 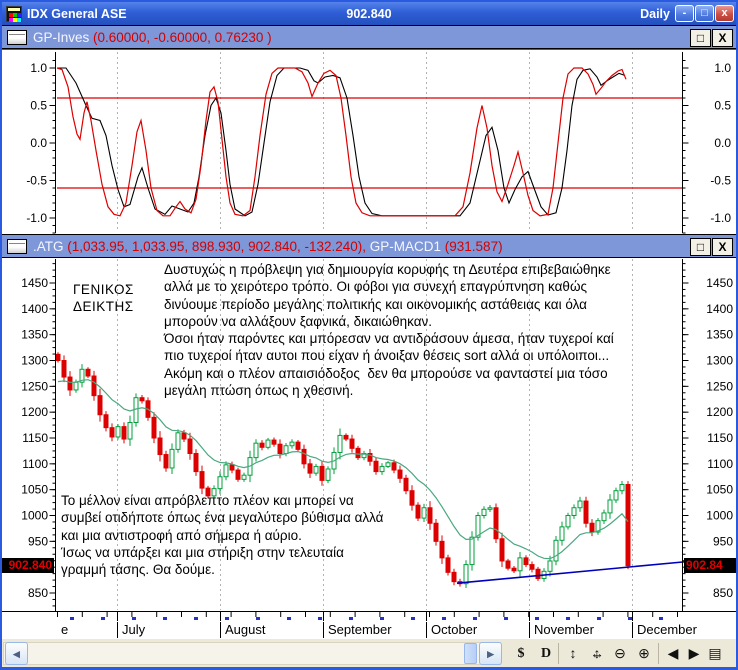 What do you see at coordinates (620, 653) in the screenshot?
I see `zoom-out-button: ⊖` at bounding box center [620, 653].